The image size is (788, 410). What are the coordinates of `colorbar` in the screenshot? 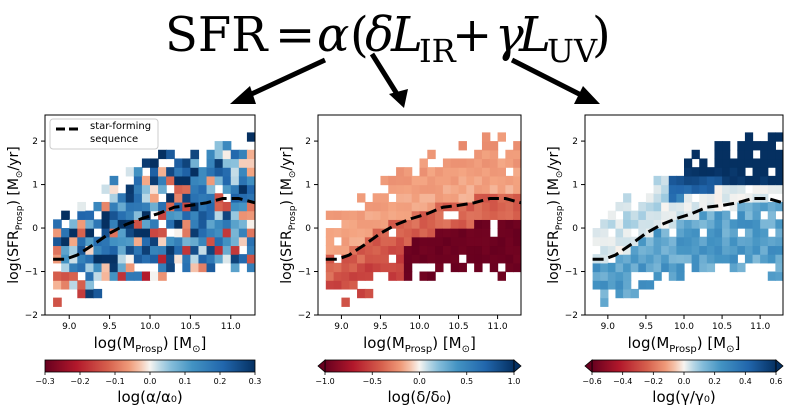 It's located at (684, 366).